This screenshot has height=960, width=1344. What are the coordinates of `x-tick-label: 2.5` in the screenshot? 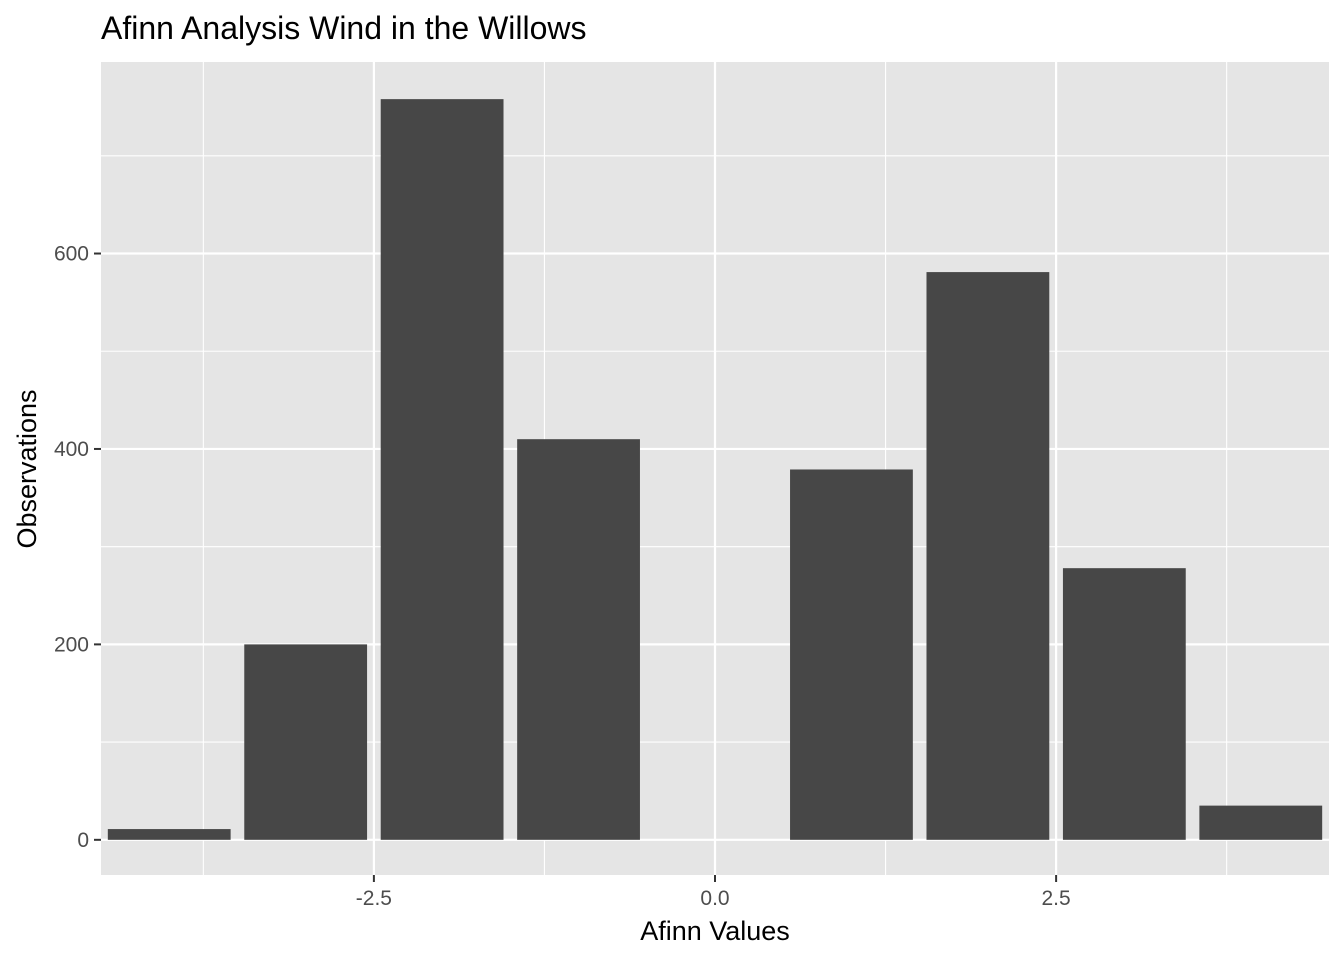 It's located at (1056, 898).